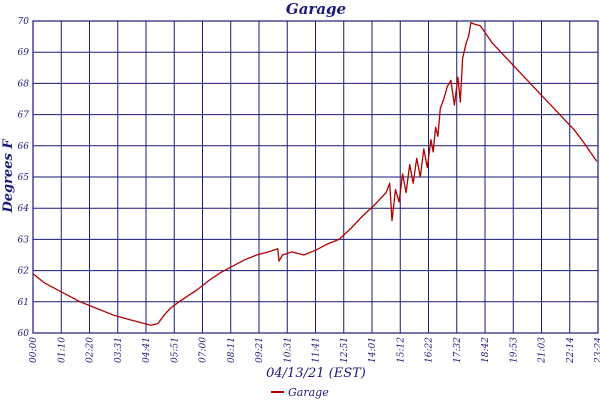 Image resolution: width=600 pixels, height=400 pixels. I want to click on x-tick-label: 15:12, so click(401, 350).